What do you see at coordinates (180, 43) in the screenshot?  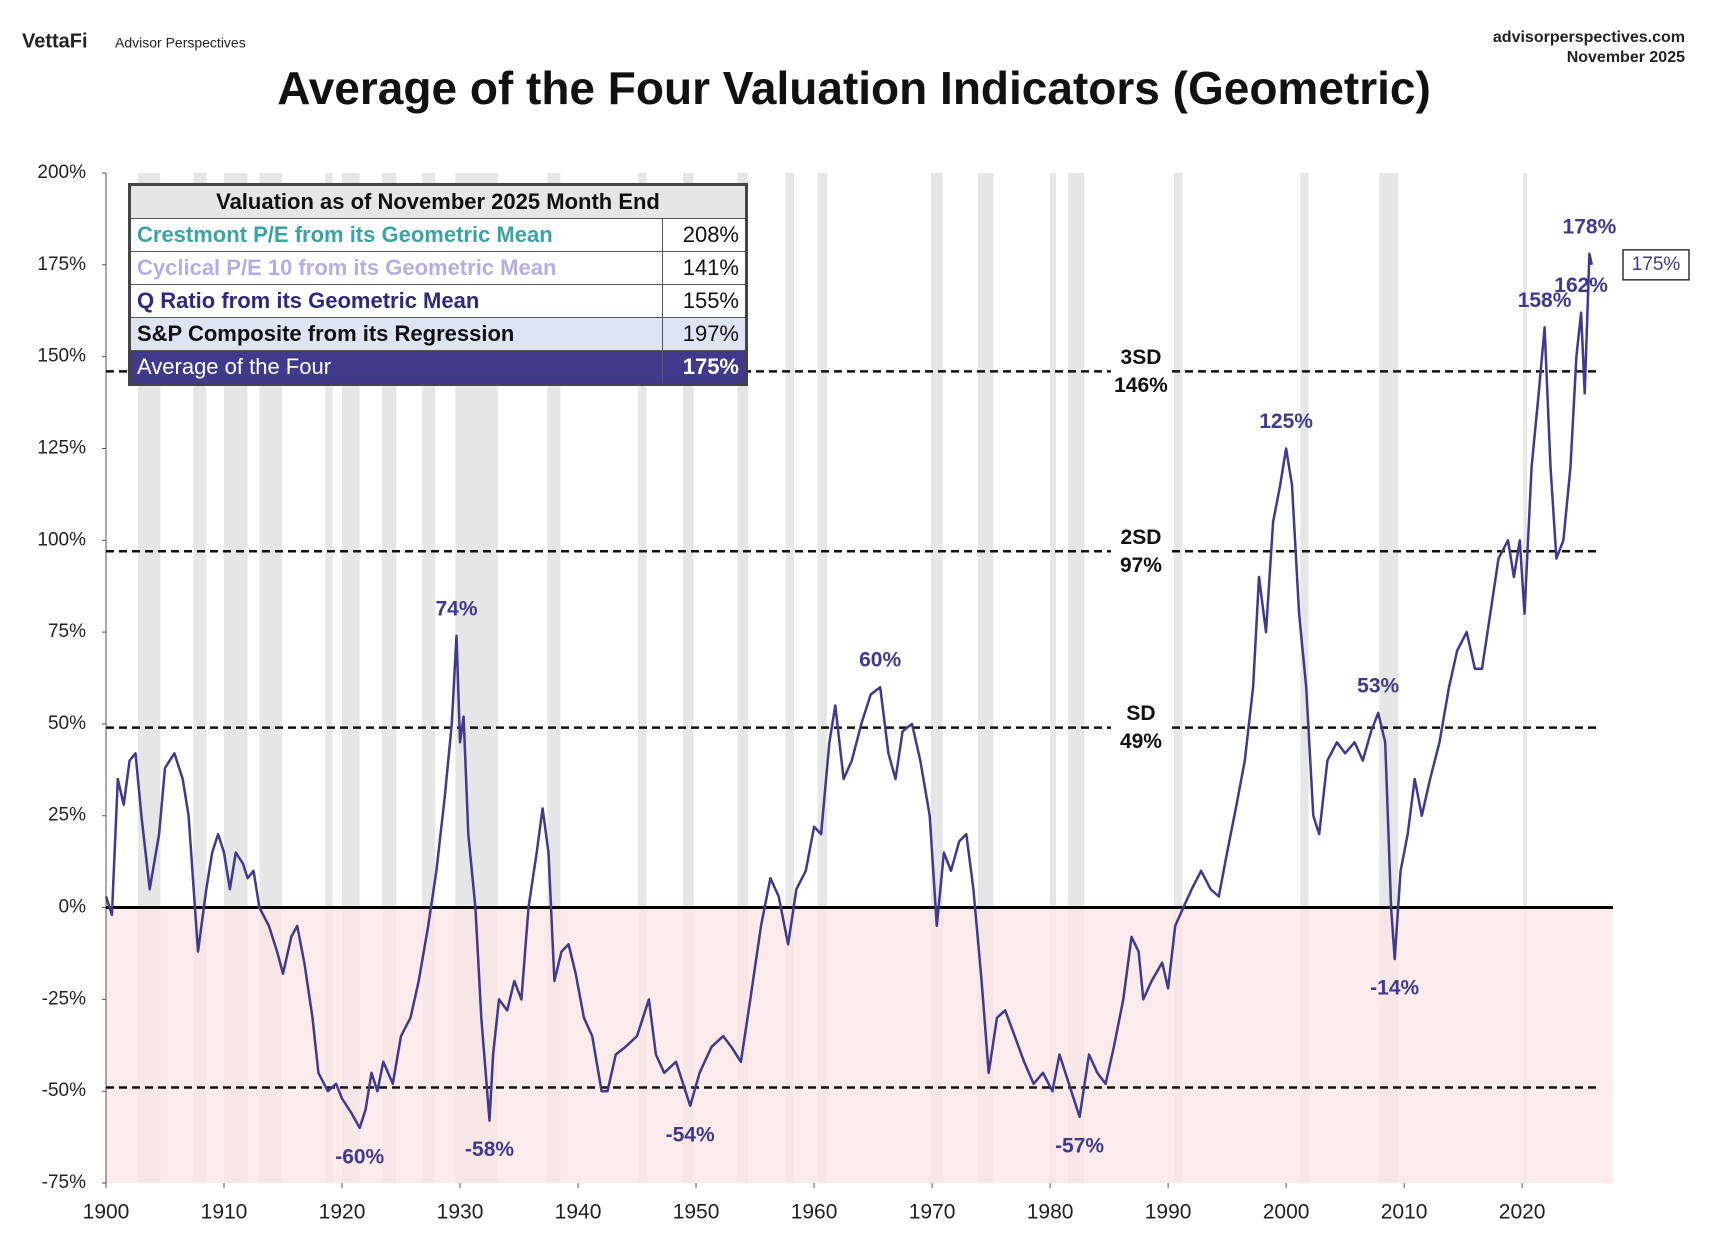 I see `publisher: Advisor Perspectives` at bounding box center [180, 43].